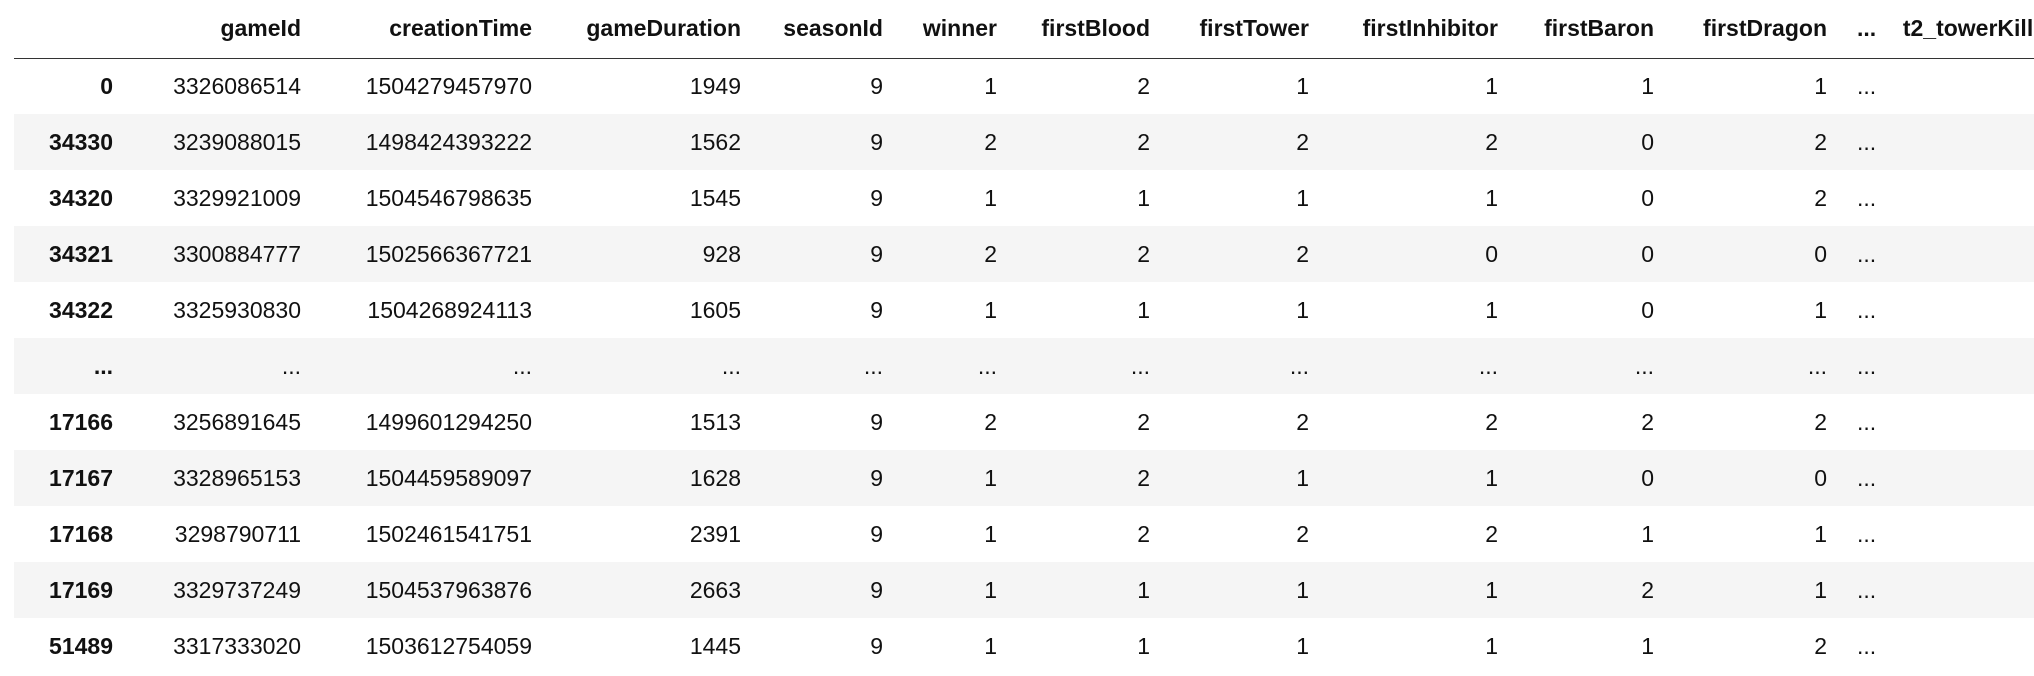 The width and height of the screenshot is (2034, 676). What do you see at coordinates (260, 28) in the screenshot?
I see `column-header: gameId` at bounding box center [260, 28].